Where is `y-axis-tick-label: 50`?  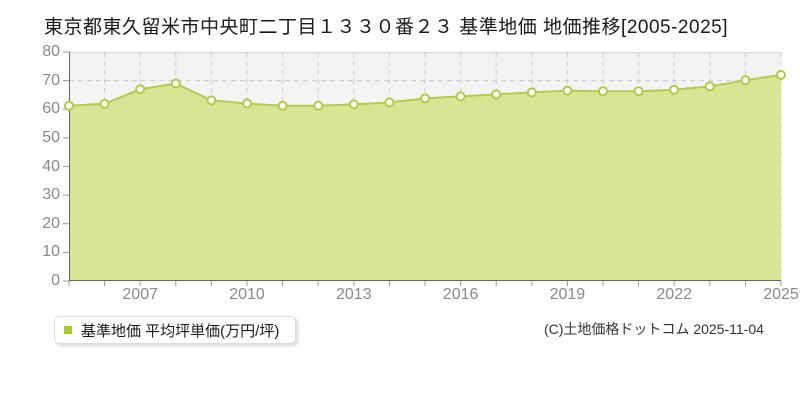 y-axis-tick-label: 50 is located at coordinates (51, 137).